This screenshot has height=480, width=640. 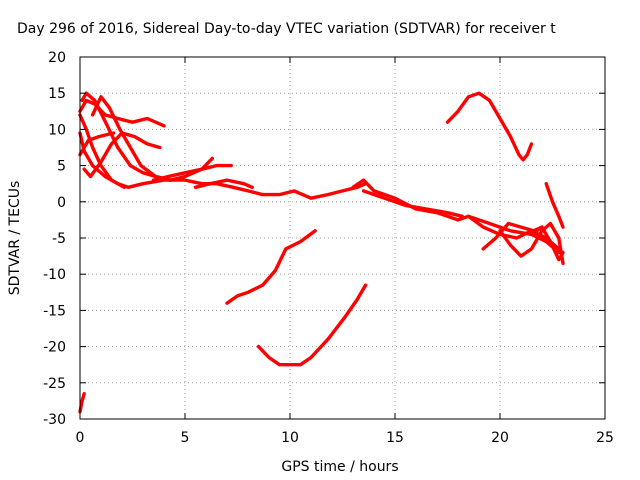 I want to click on y-tick-label: -30, so click(x=54, y=420).